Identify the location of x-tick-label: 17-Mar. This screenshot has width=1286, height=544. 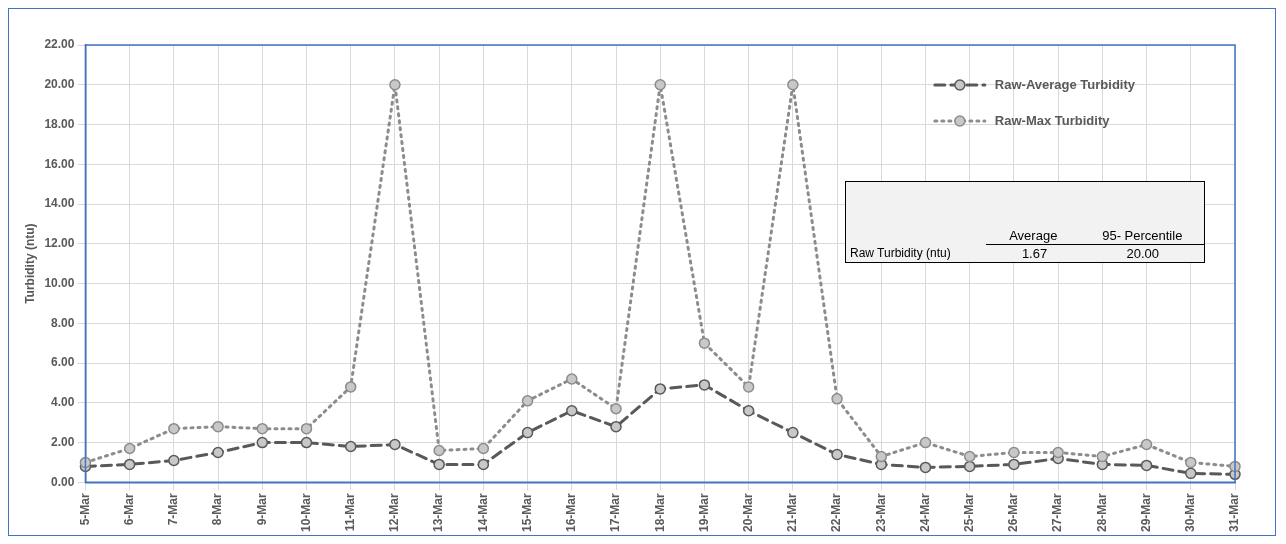
(615, 512).